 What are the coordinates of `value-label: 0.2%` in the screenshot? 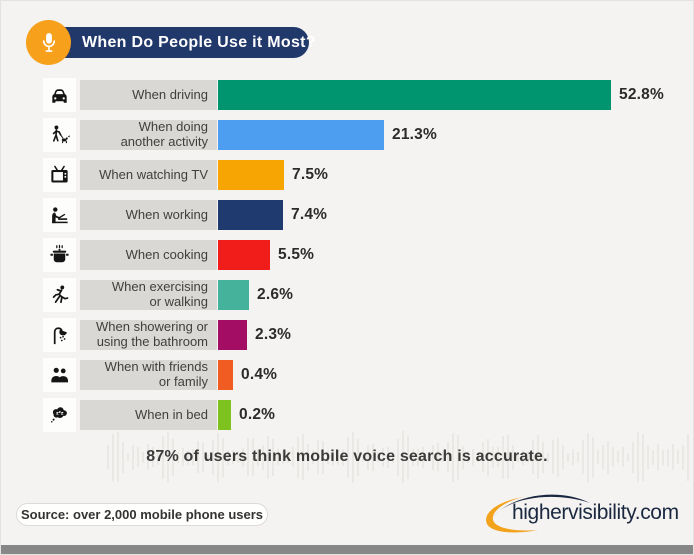 It's located at (257, 414).